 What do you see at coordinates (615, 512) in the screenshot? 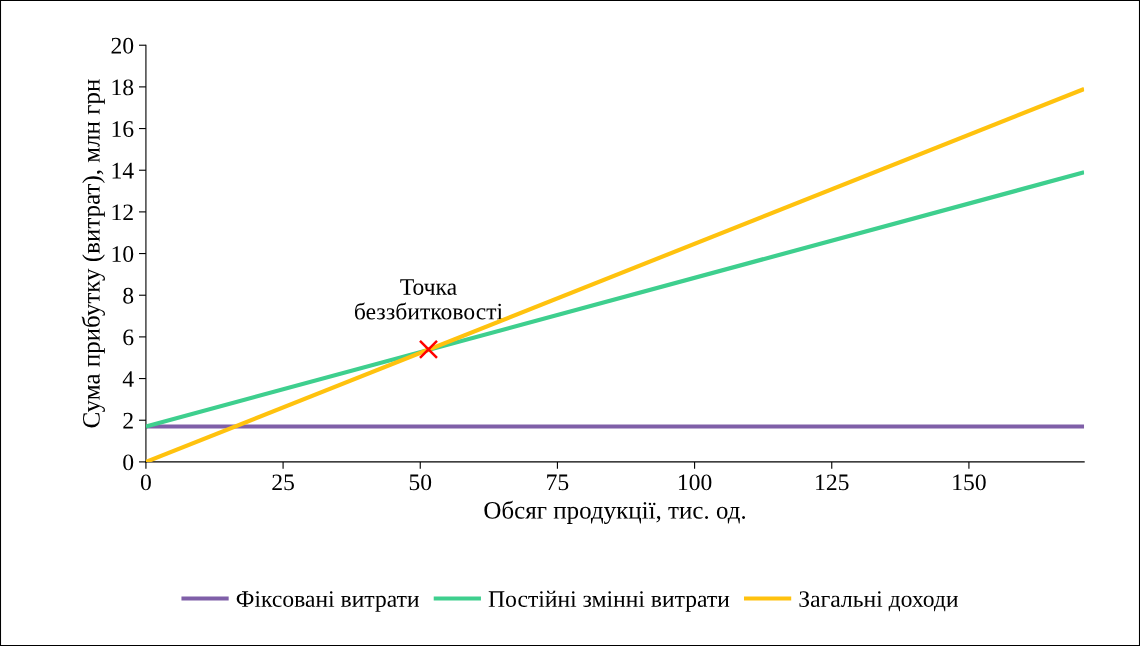
I see `x-axis-title: Обсяг продукції, тис. од.` at bounding box center [615, 512].